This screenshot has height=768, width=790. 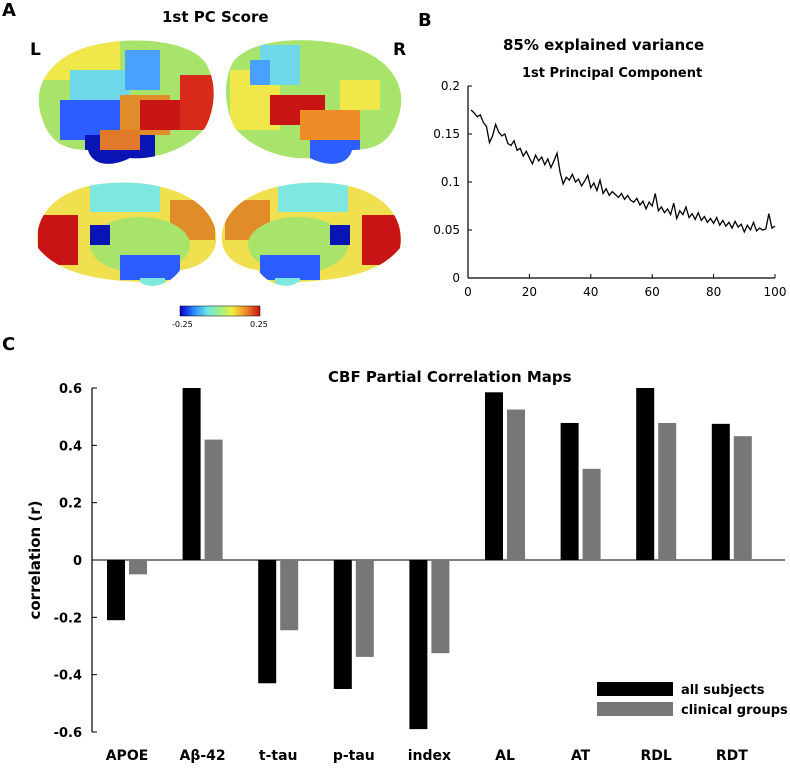 I want to click on y-tick-label: -0.6, so click(x=68, y=733).